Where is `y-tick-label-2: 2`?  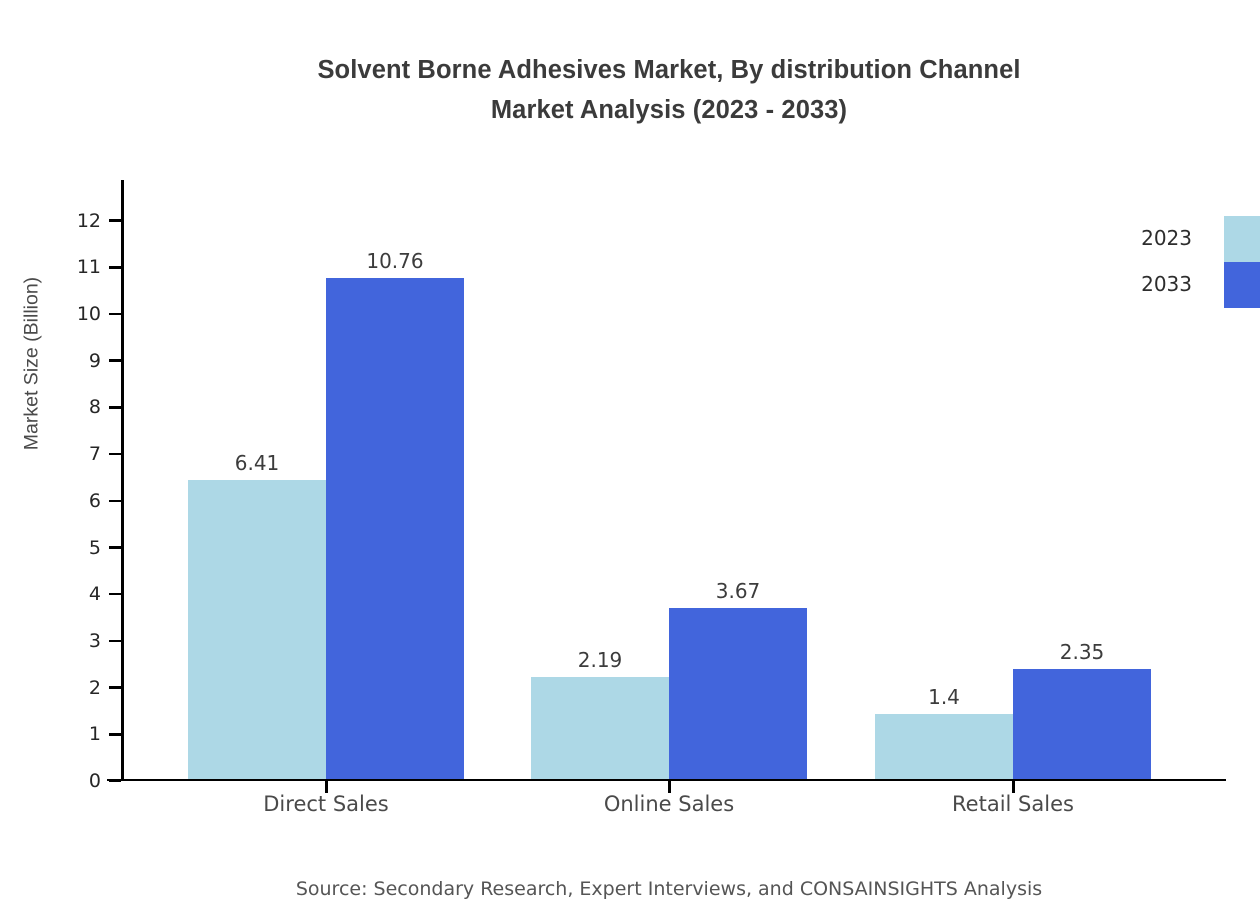
y-tick-label-2: 2 is located at coordinates (94, 687).